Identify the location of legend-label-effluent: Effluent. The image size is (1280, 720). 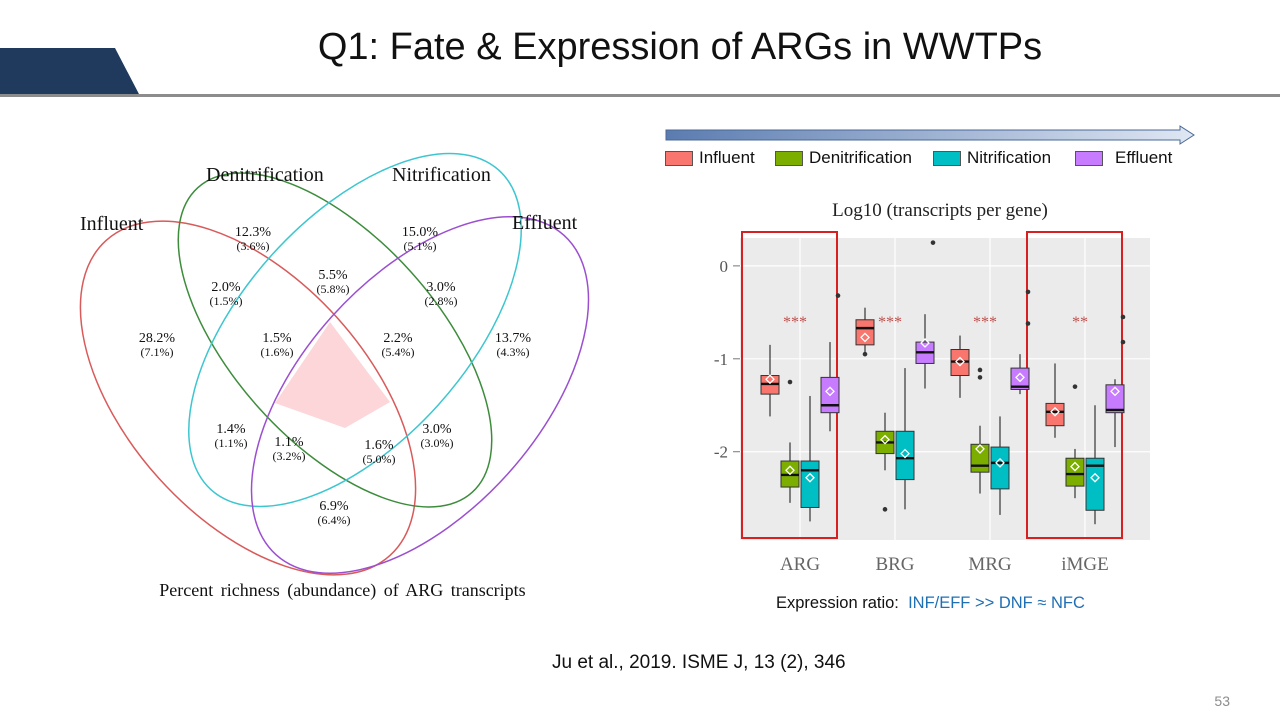
(1144, 157).